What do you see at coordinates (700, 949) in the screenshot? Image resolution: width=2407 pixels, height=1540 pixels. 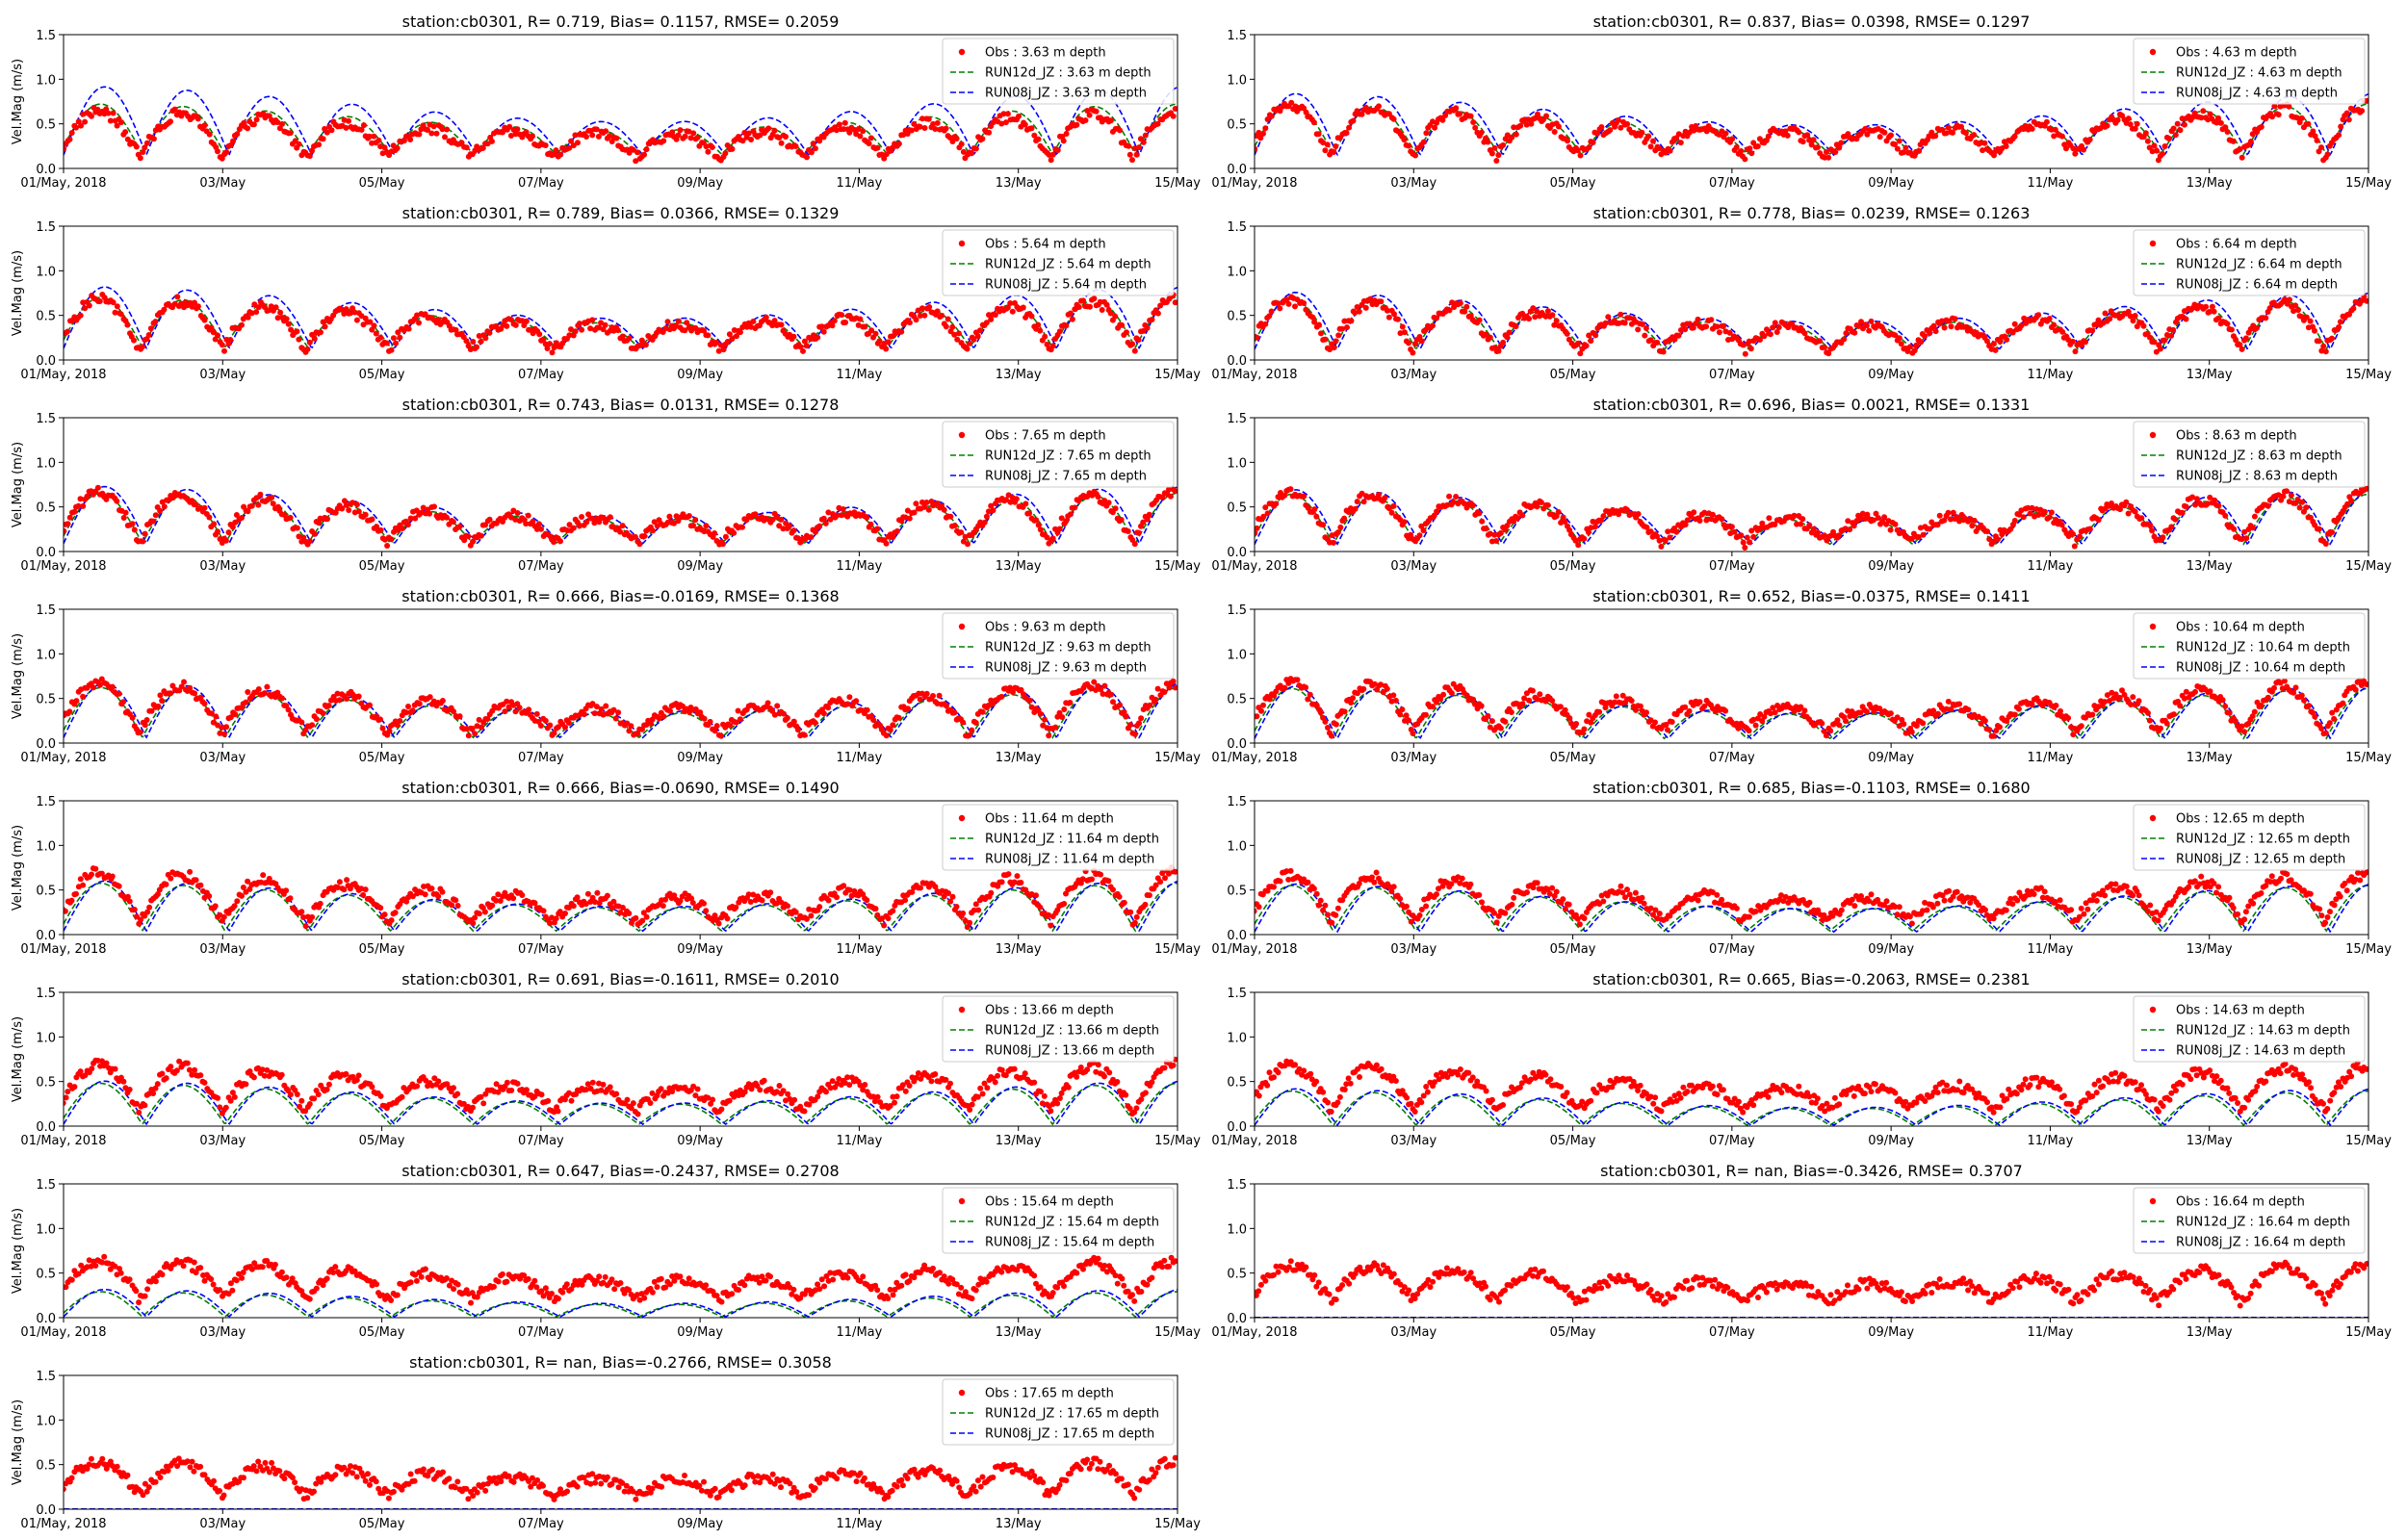 I see `x-tick-label: 09/May` at bounding box center [700, 949].